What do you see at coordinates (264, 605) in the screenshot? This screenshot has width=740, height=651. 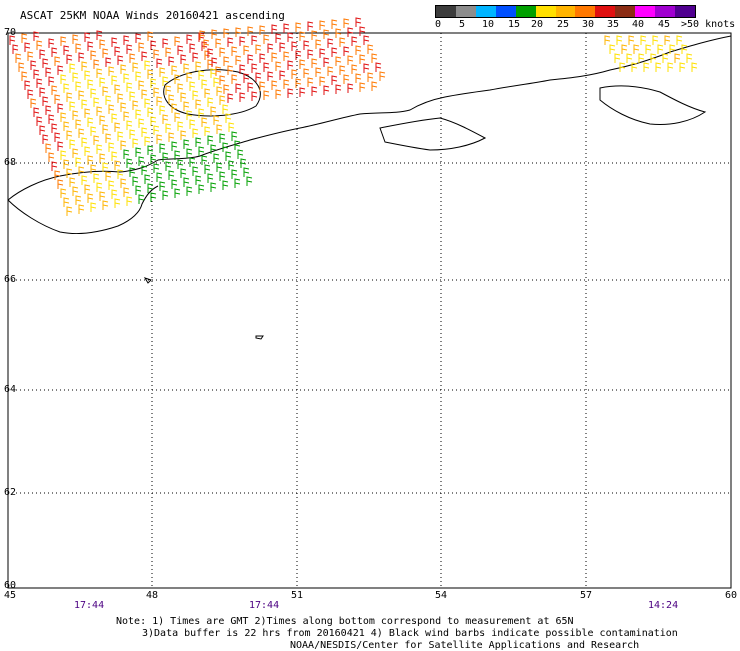 I see `pass-time-label: 17:44` at bounding box center [264, 605].